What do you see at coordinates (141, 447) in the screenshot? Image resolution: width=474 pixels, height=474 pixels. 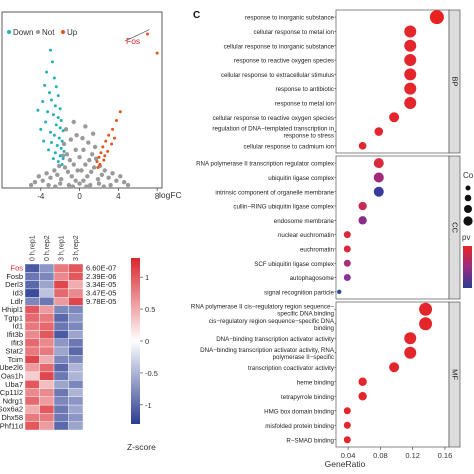 I see `colorbar-label: Z-score` at bounding box center [141, 447].